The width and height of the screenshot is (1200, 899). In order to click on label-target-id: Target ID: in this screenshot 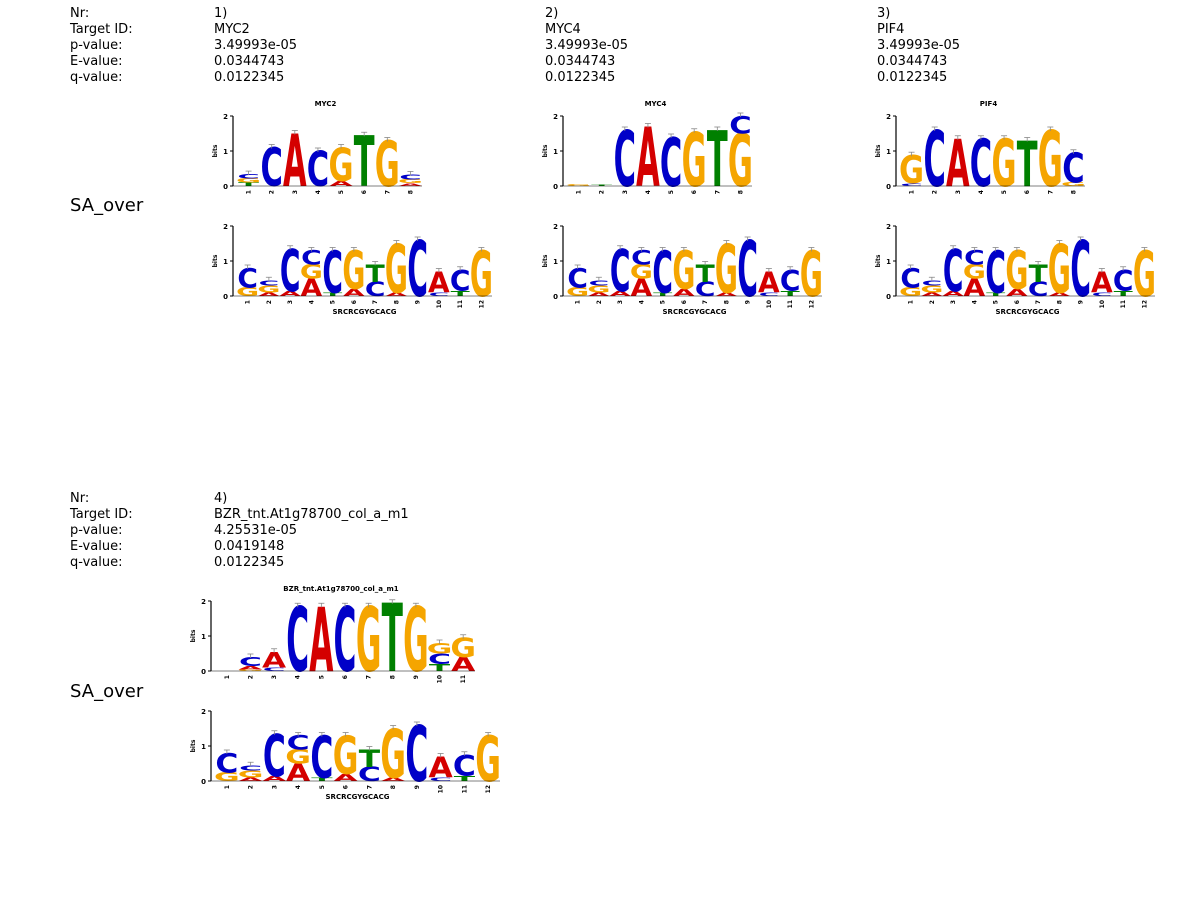, I will do `click(101, 514)`.